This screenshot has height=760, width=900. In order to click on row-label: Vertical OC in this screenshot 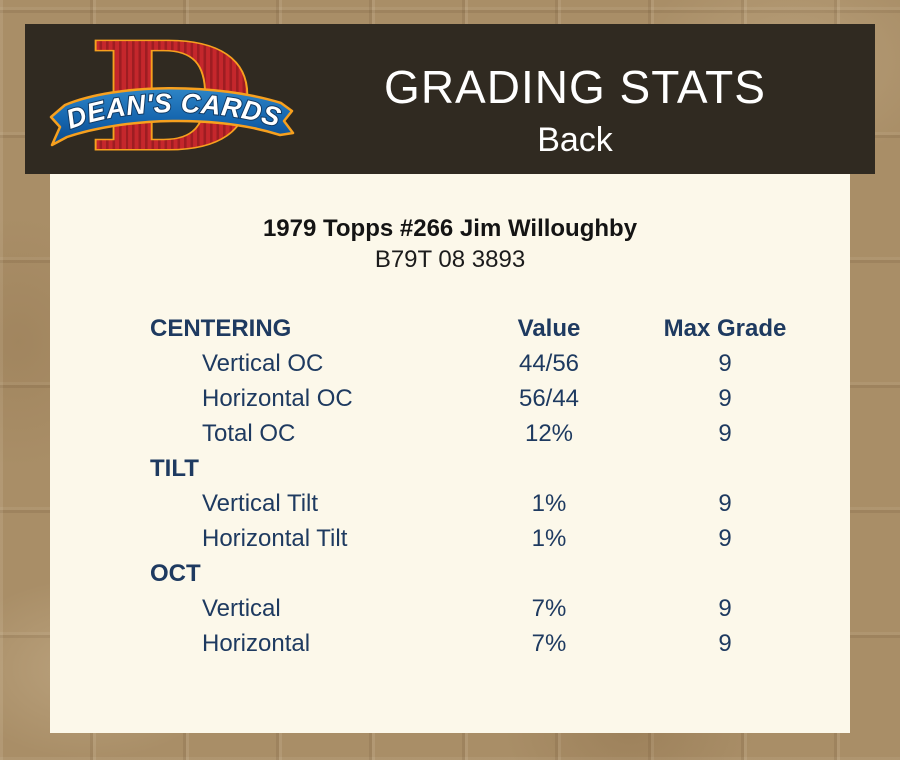, I will do `click(263, 363)`.